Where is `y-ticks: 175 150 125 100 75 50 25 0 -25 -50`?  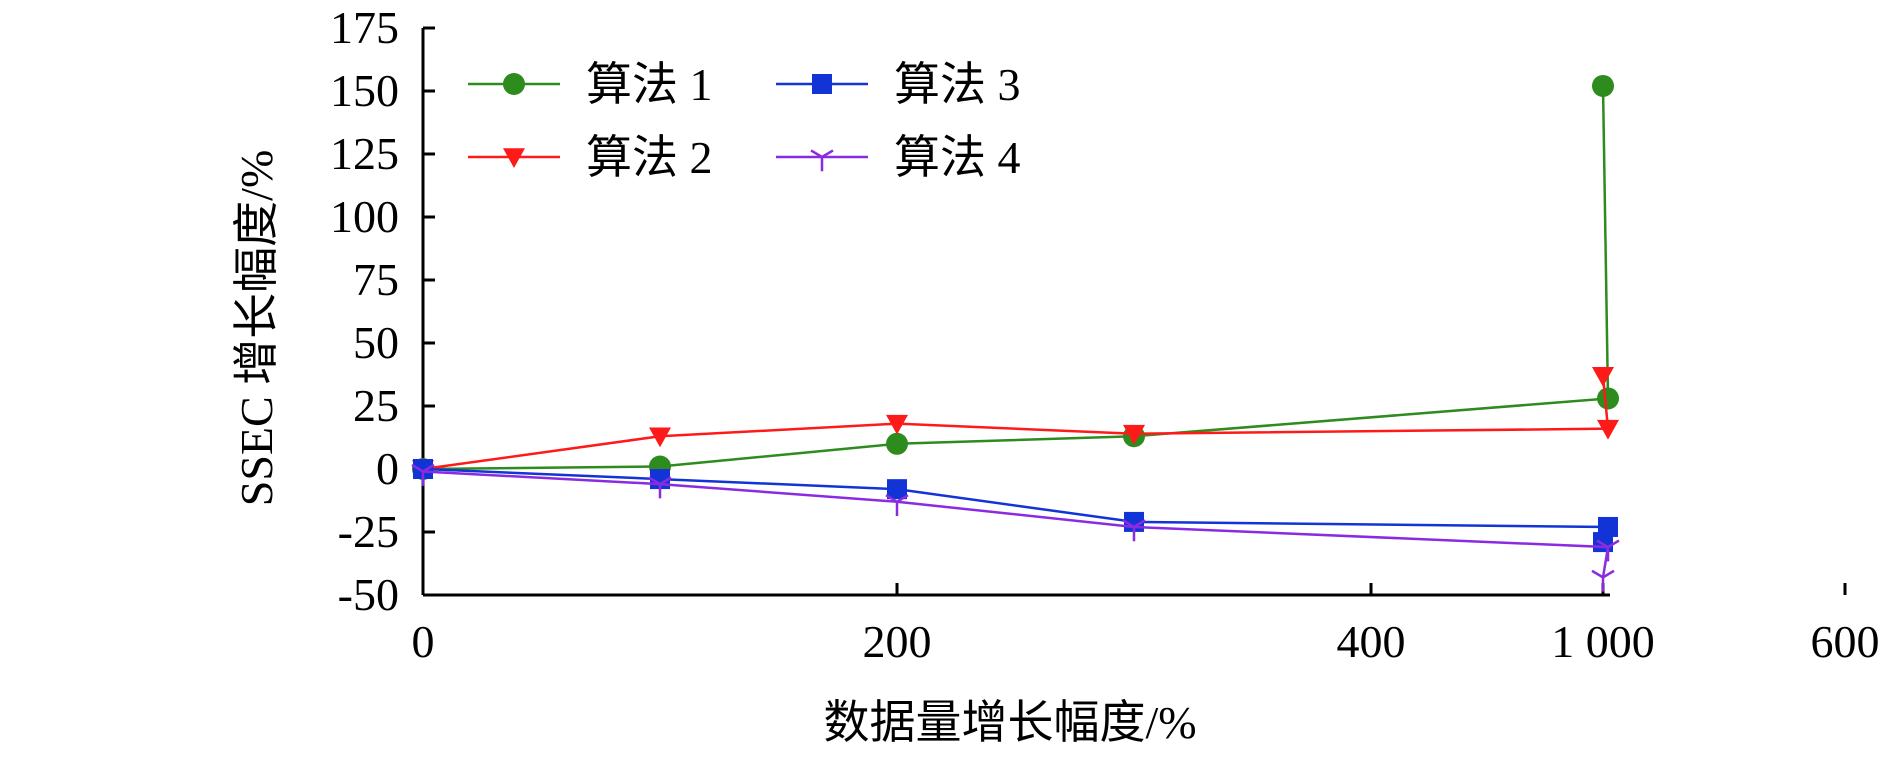 y-ticks: 175 150 125 100 75 50 25 0 -25 -50 is located at coordinates (382, 311).